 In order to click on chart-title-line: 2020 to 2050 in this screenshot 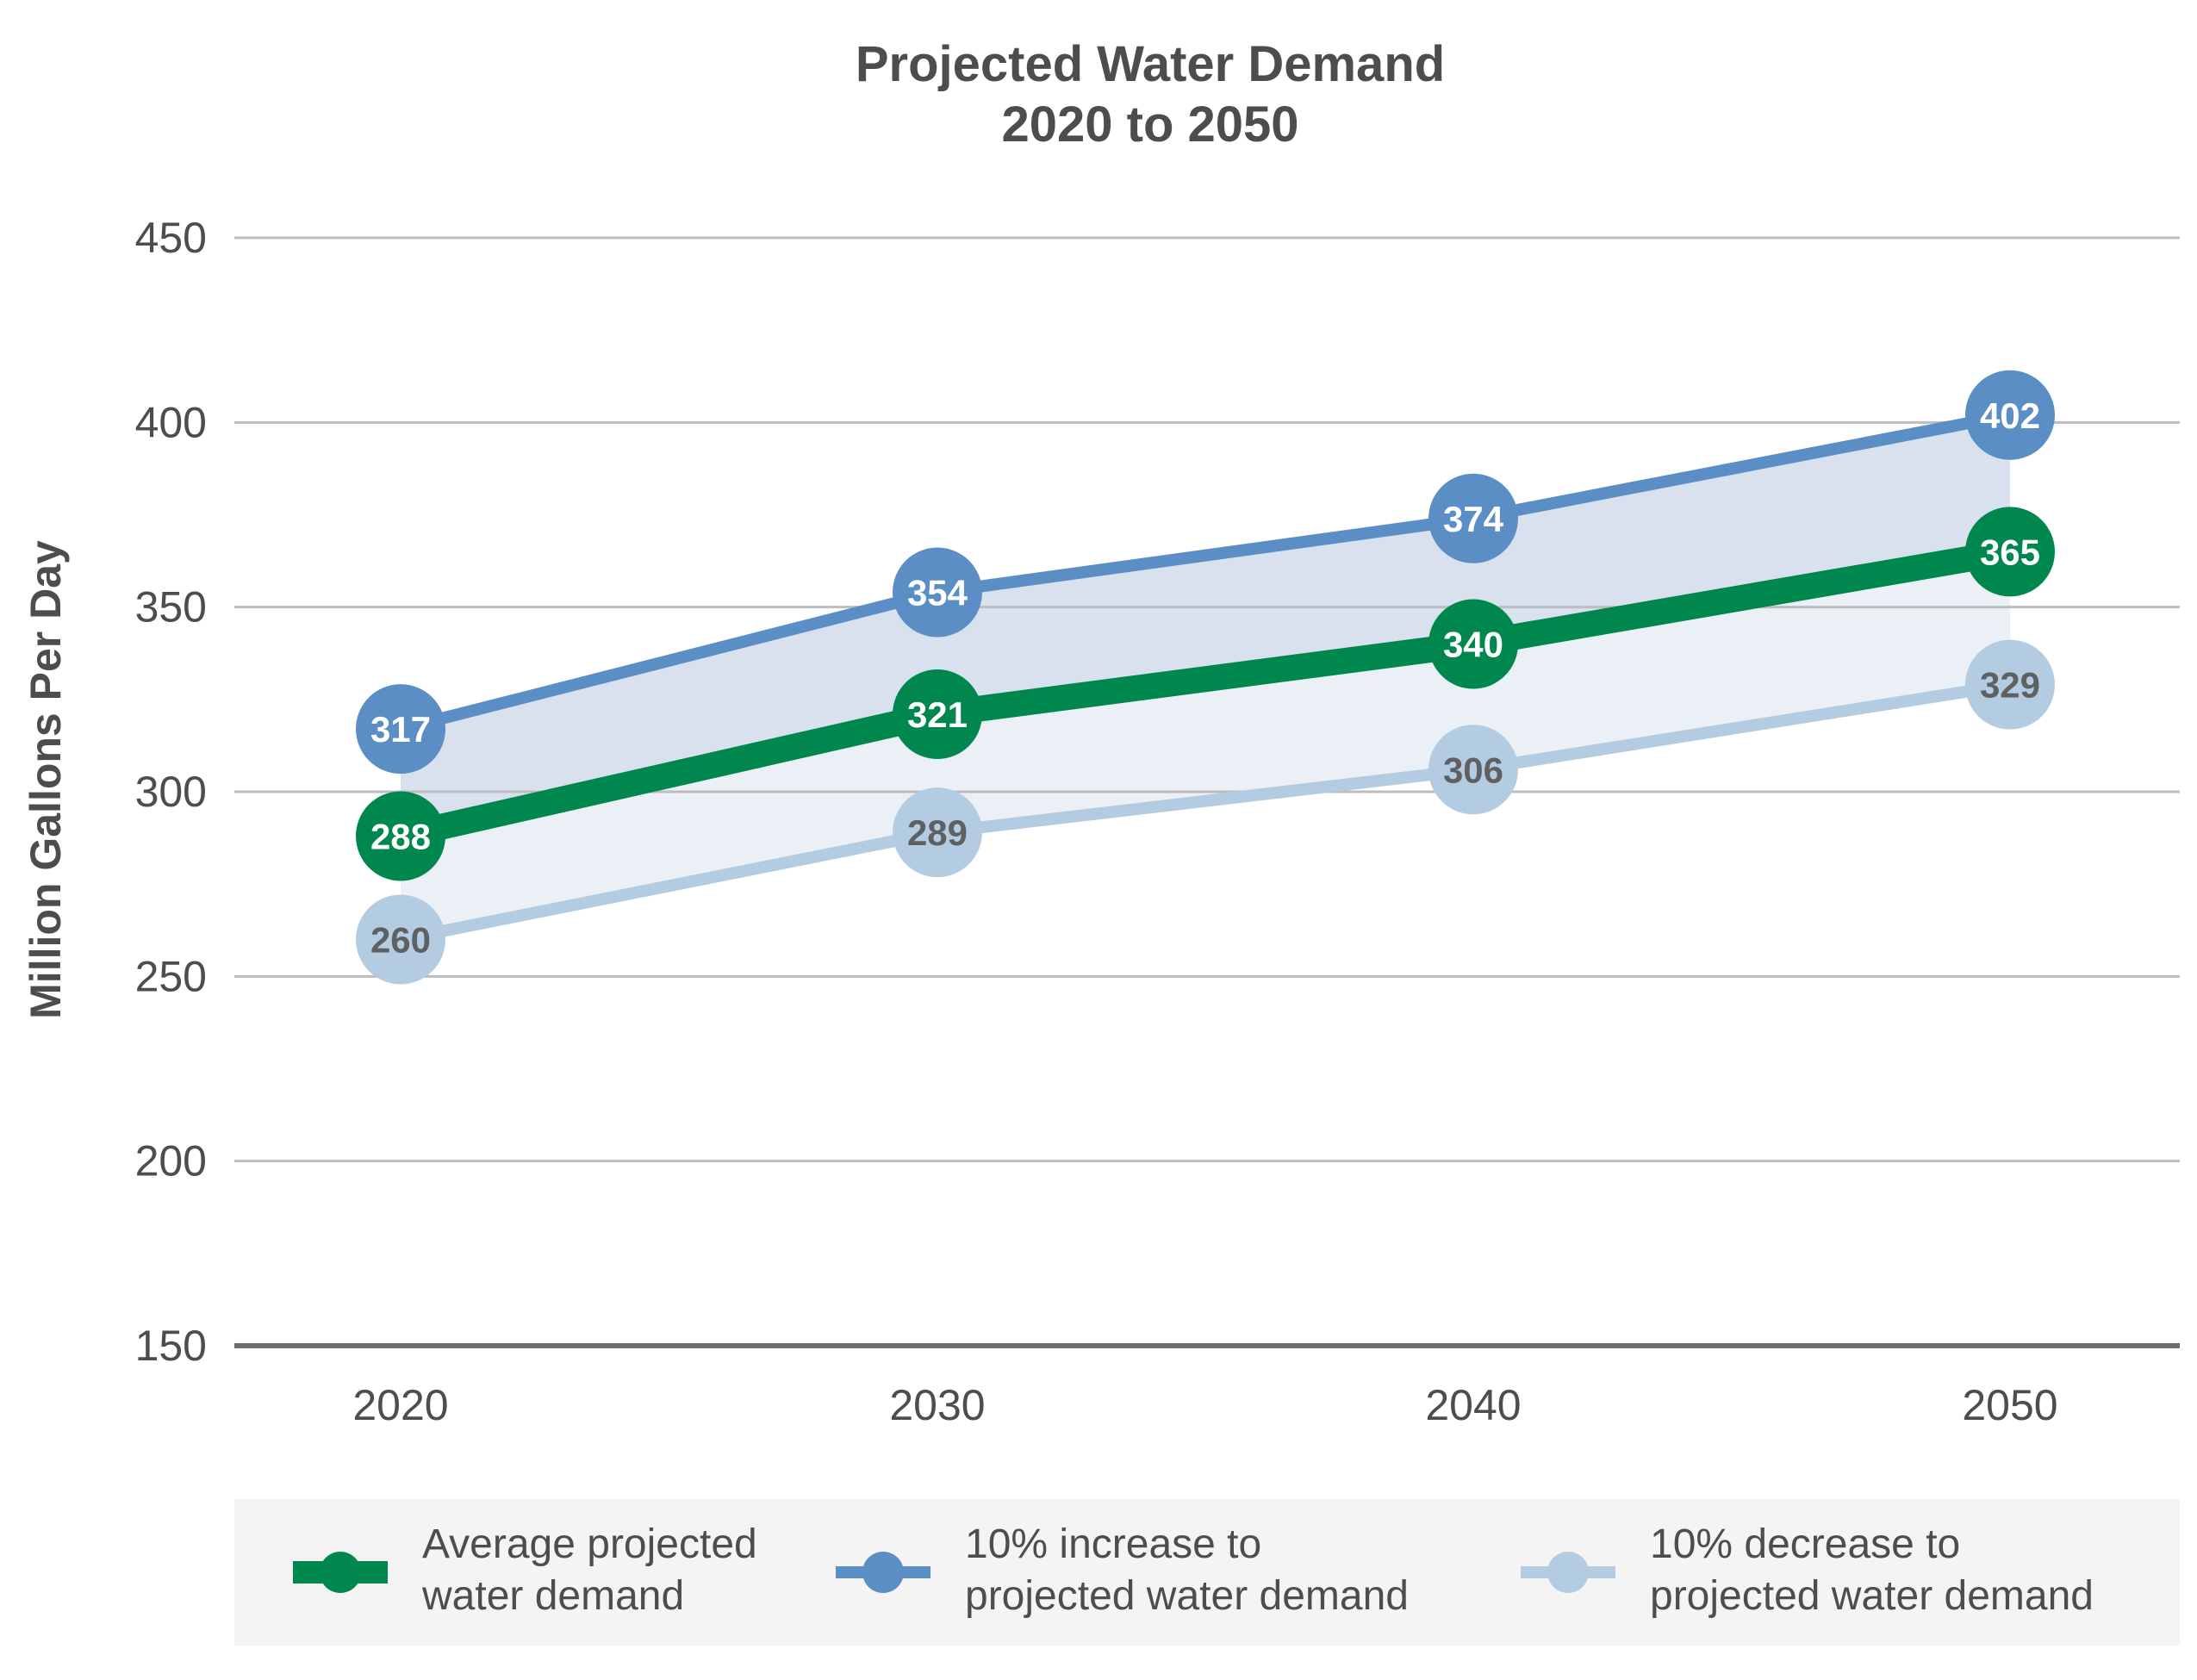, I will do `click(1149, 124)`.